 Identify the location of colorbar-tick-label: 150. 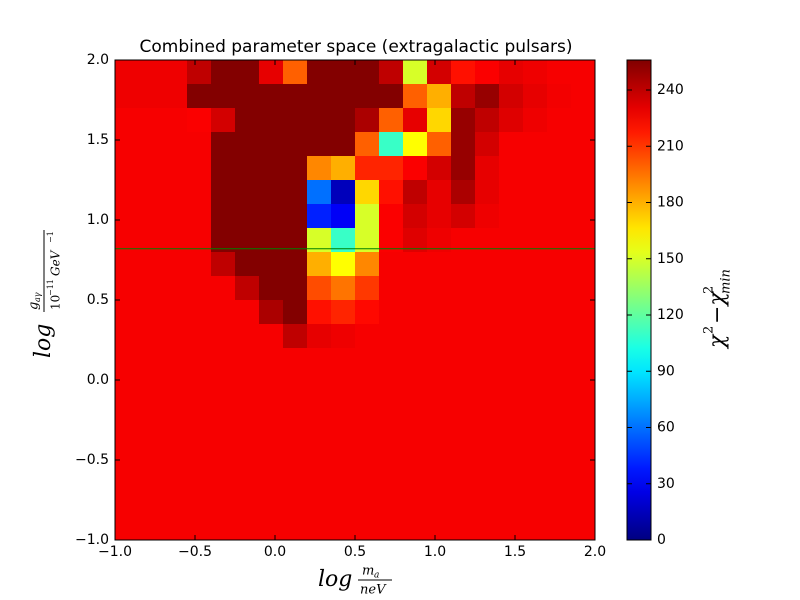
(670, 259).